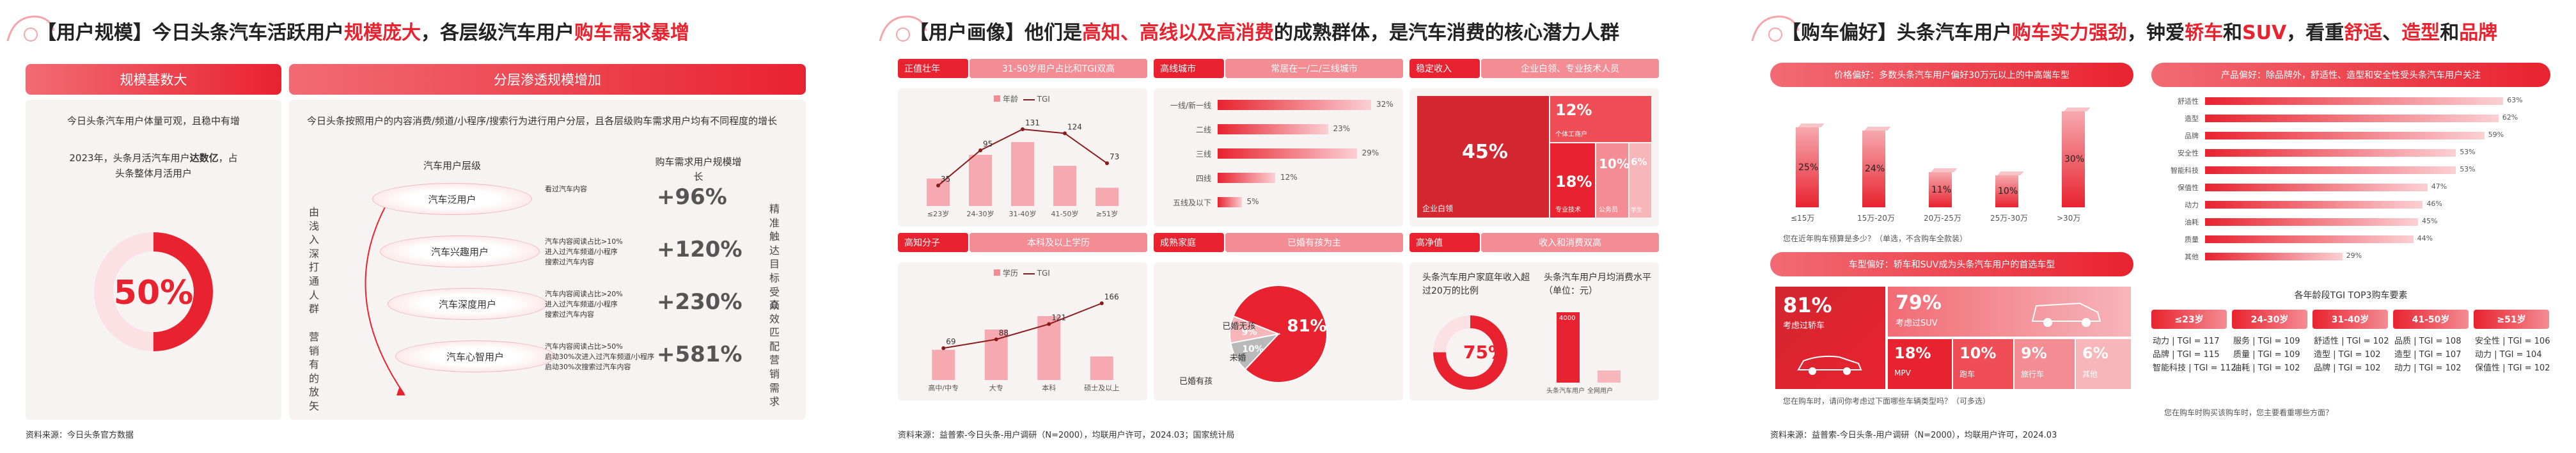 This screenshot has height=453, width=2576. What do you see at coordinates (1902, 373) in the screenshot?
I see `type-small-label: MPV` at bounding box center [1902, 373].